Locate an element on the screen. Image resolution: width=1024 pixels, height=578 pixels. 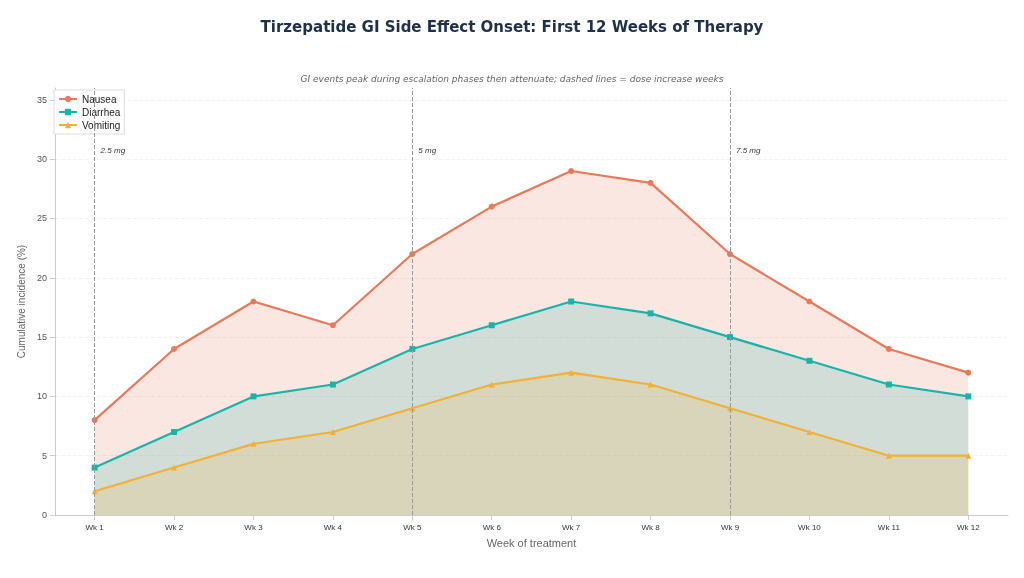
chart-title: Tirzepatide GI Side Effect Onset: First 12 Weeks of Therapy is located at coordinates (512, 26).